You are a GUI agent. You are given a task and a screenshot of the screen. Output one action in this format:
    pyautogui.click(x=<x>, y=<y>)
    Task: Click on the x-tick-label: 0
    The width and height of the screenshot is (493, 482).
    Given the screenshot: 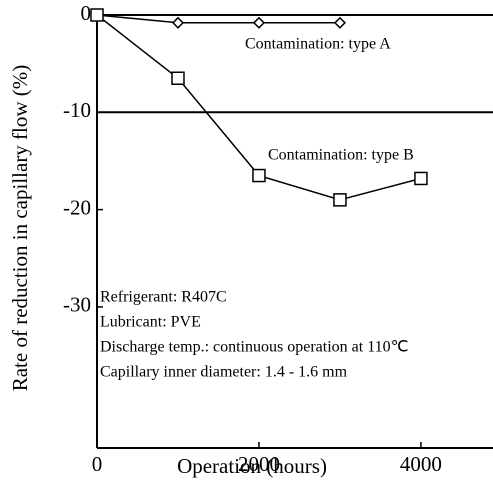 What is the action you would take?
    pyautogui.click(x=97, y=464)
    